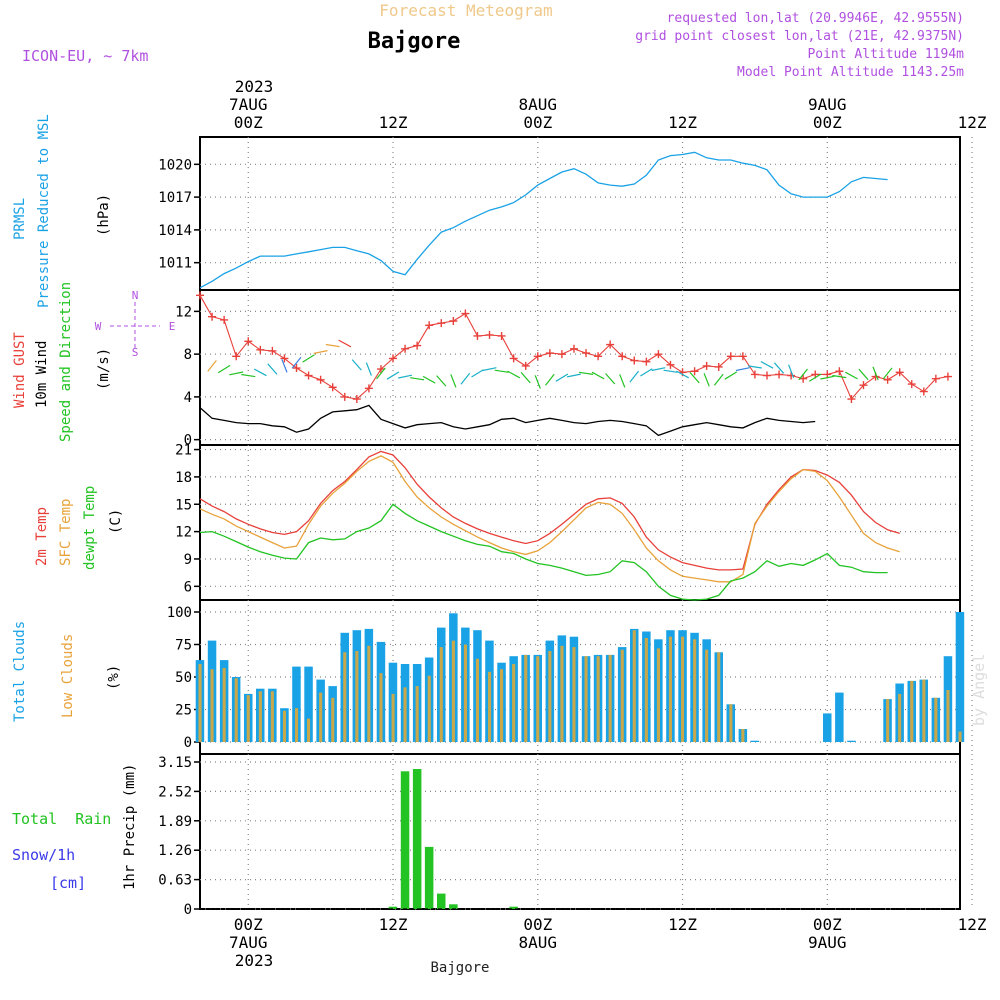  Describe the element at coordinates (183, 646) in the screenshot. I see `clouds-tick-label: 75` at that location.